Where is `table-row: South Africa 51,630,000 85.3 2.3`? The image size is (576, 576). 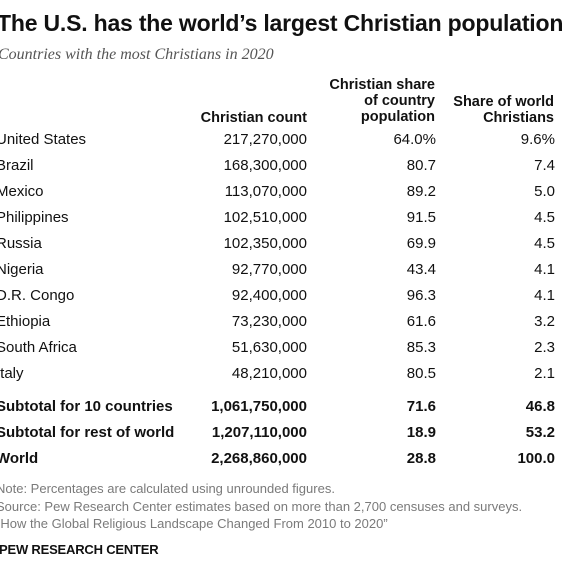 table-row: South Africa 51,630,000 85.3 2.3 is located at coordinates (288, 349).